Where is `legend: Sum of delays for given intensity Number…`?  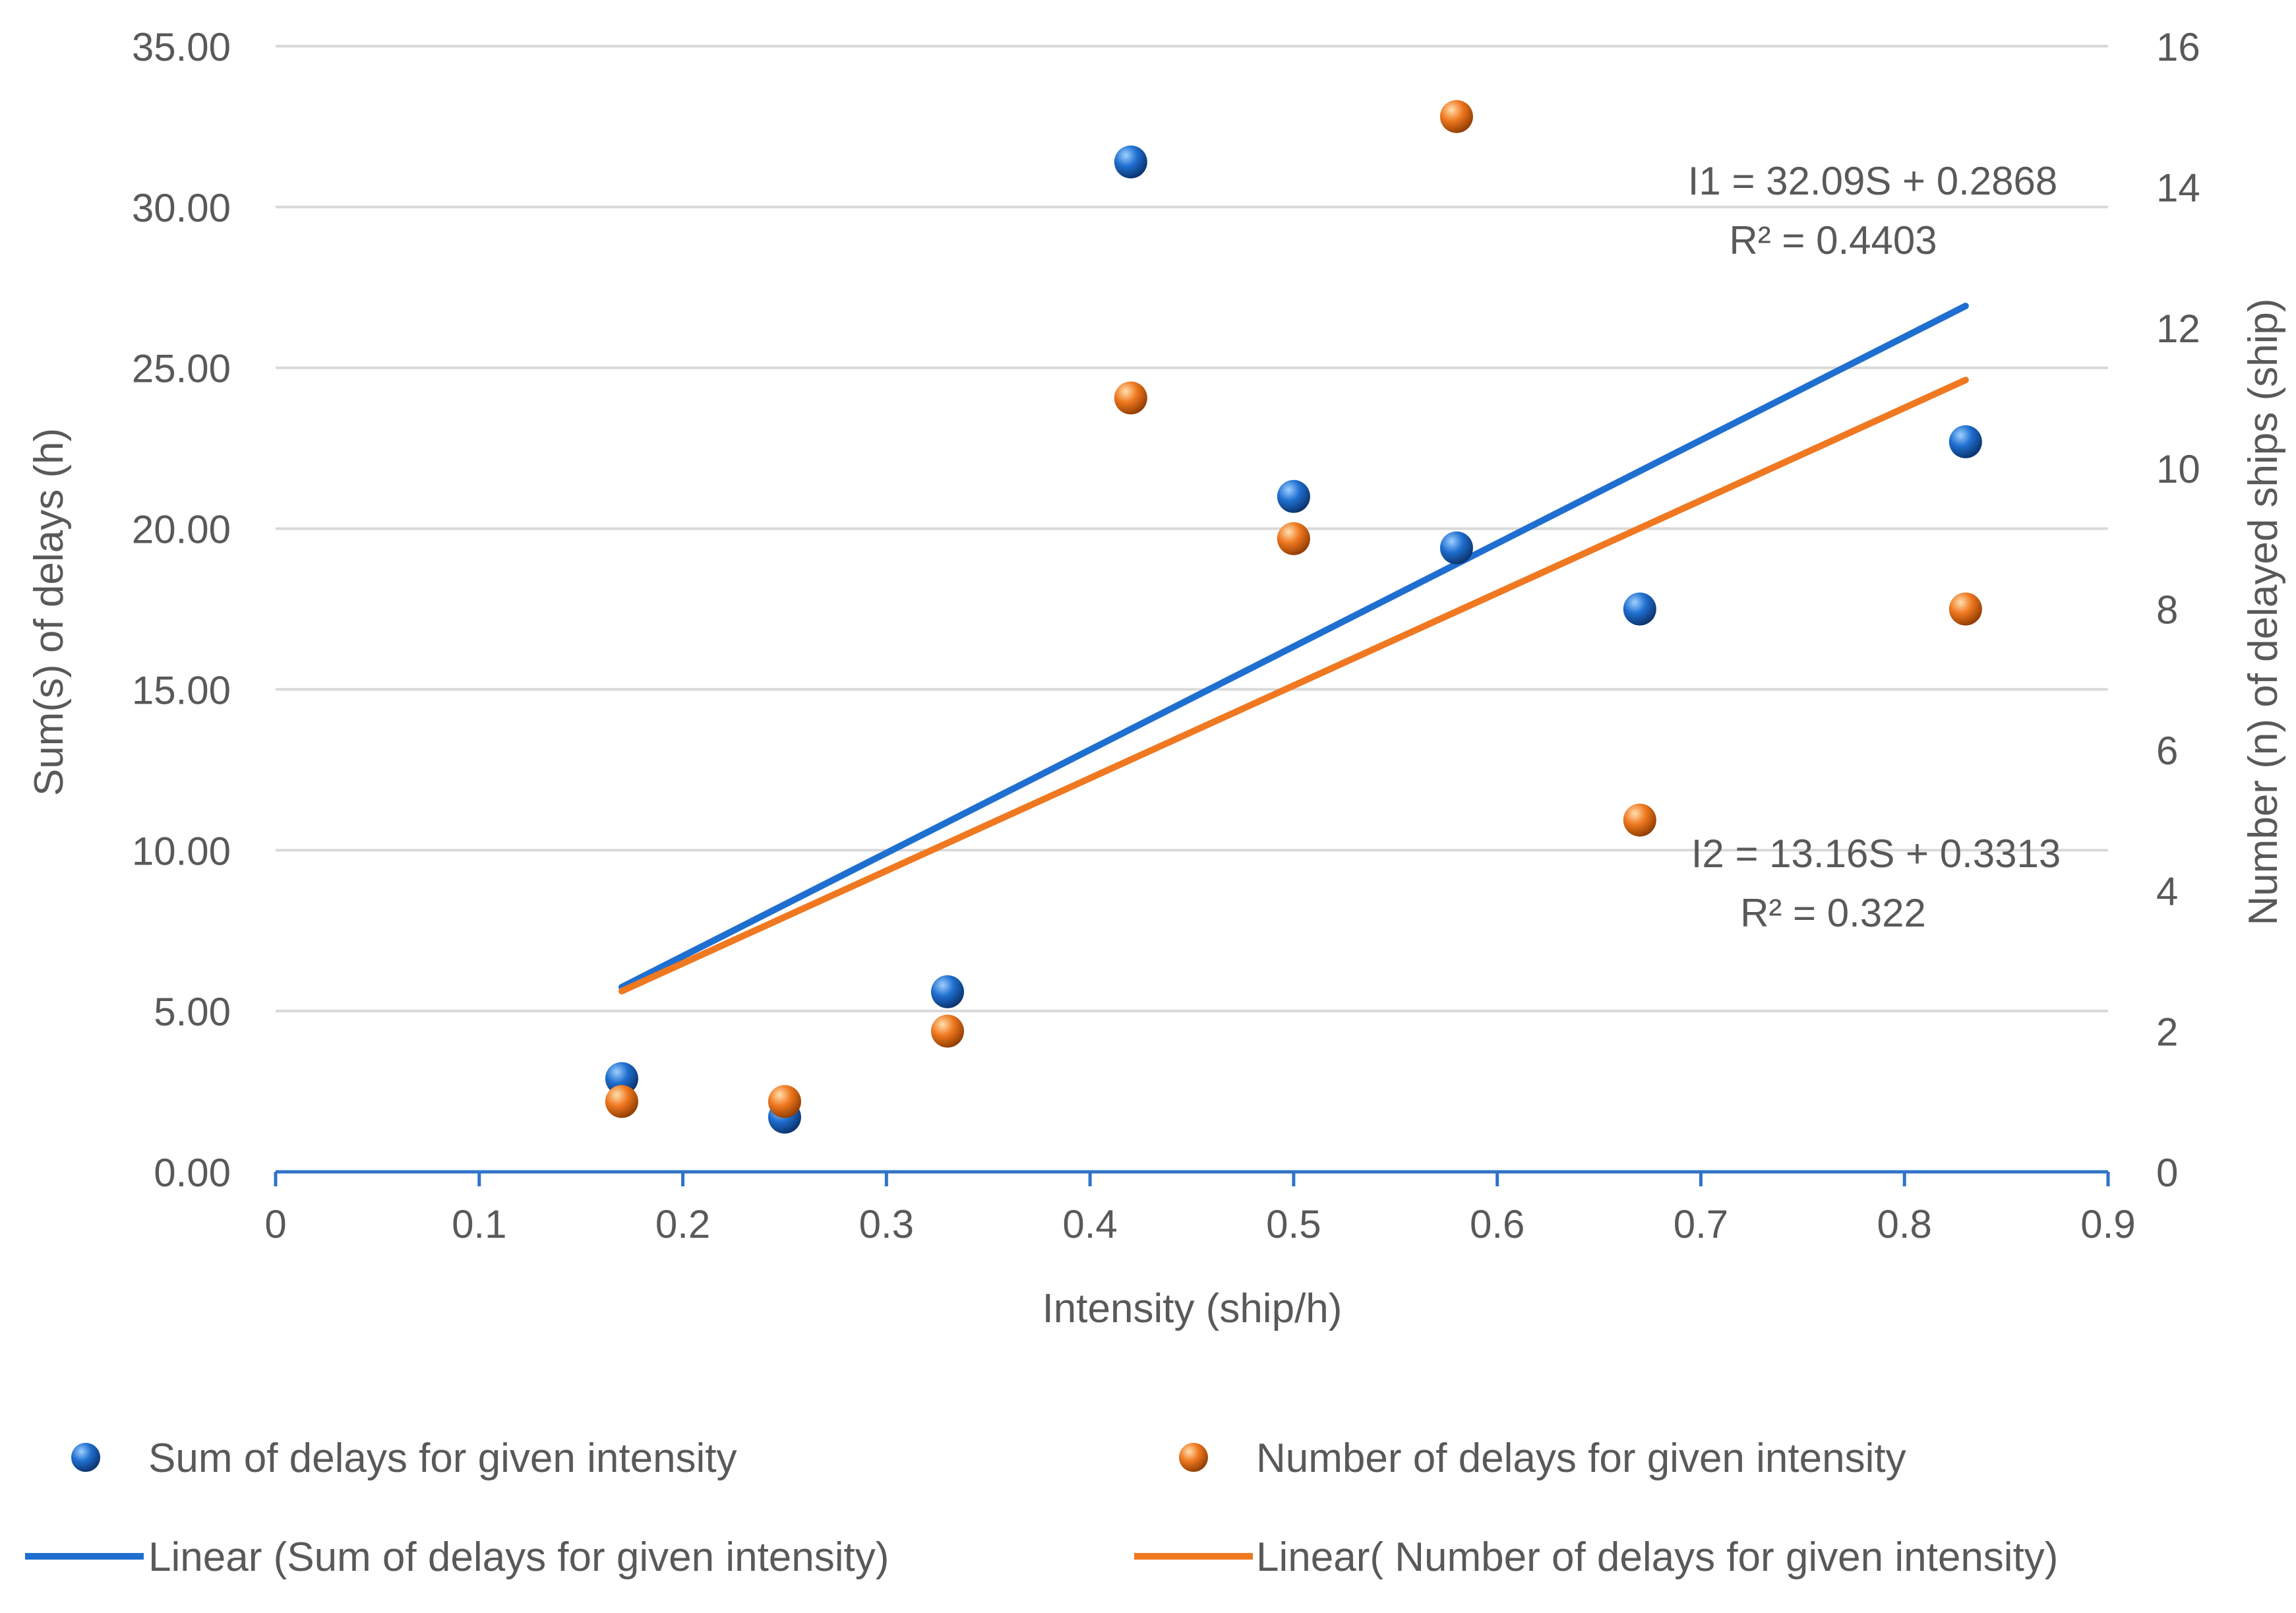 legend: Sum of delays for given intensity Number… is located at coordinates (1041, 1508).